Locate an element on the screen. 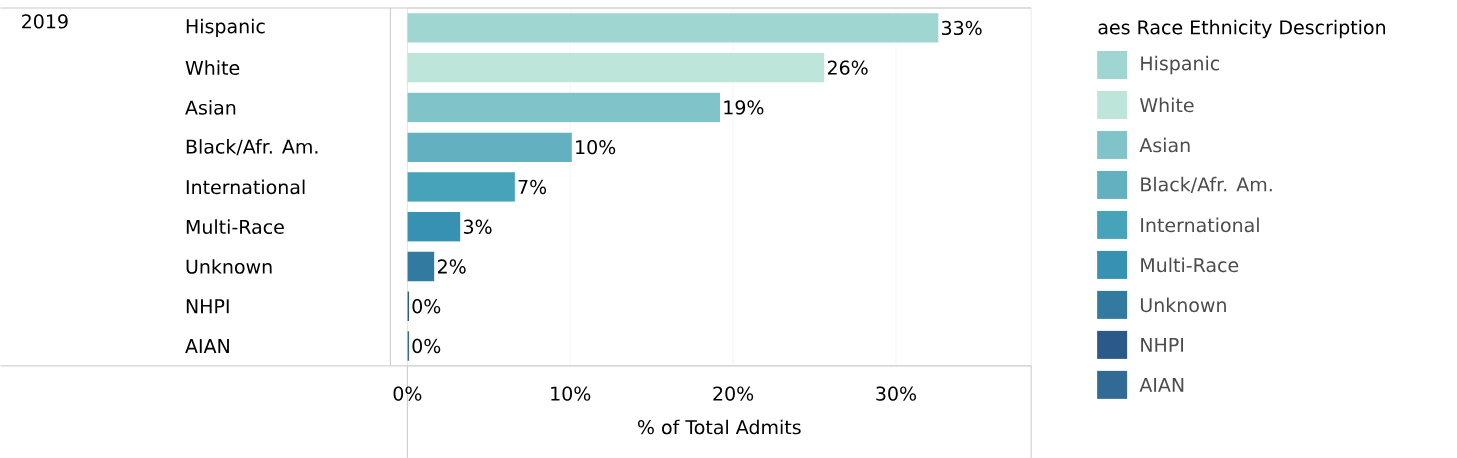 The width and height of the screenshot is (1457, 458). y-tick-label: Hispanic is located at coordinates (225, 27).